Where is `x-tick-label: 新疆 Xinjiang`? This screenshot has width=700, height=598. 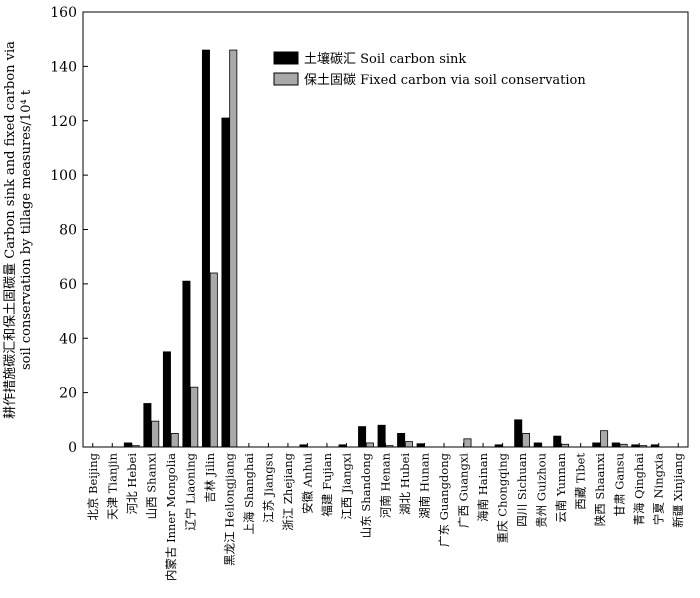 x-tick-label: 新疆 Xinjiang is located at coordinates (678, 489).